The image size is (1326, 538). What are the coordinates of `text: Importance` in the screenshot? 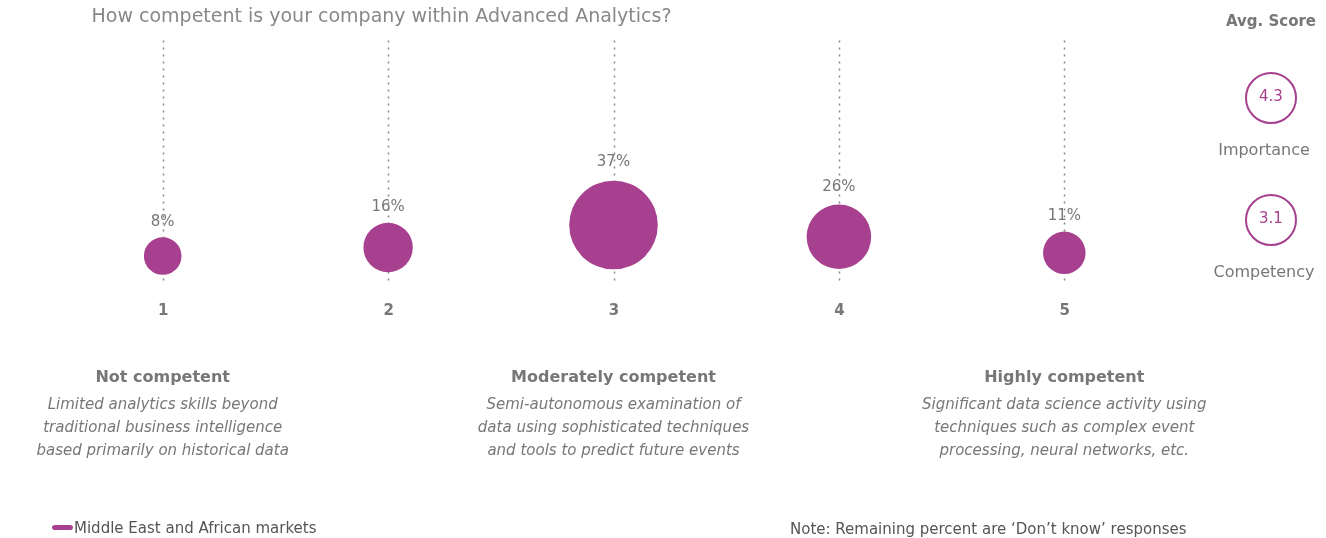 It's located at (1264, 149).